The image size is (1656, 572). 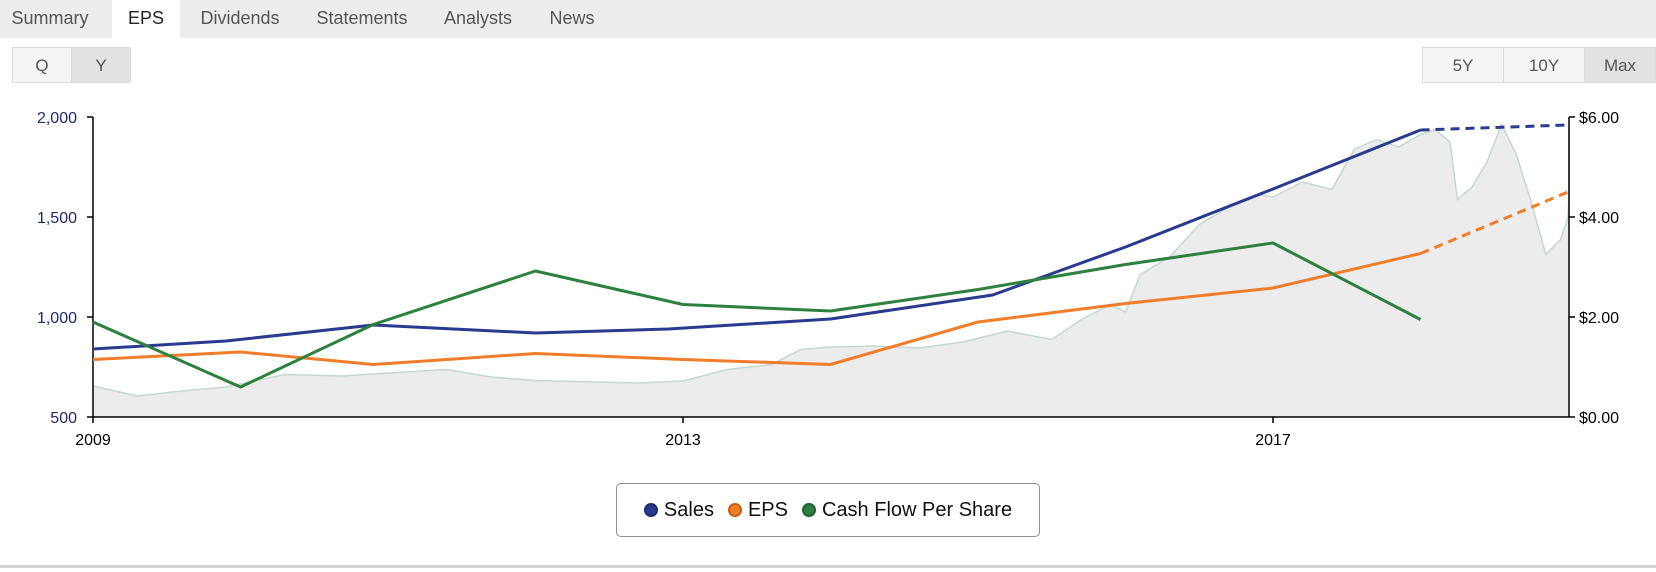 What do you see at coordinates (57, 218) in the screenshot?
I see `y-left-tick-label: 1,500` at bounding box center [57, 218].